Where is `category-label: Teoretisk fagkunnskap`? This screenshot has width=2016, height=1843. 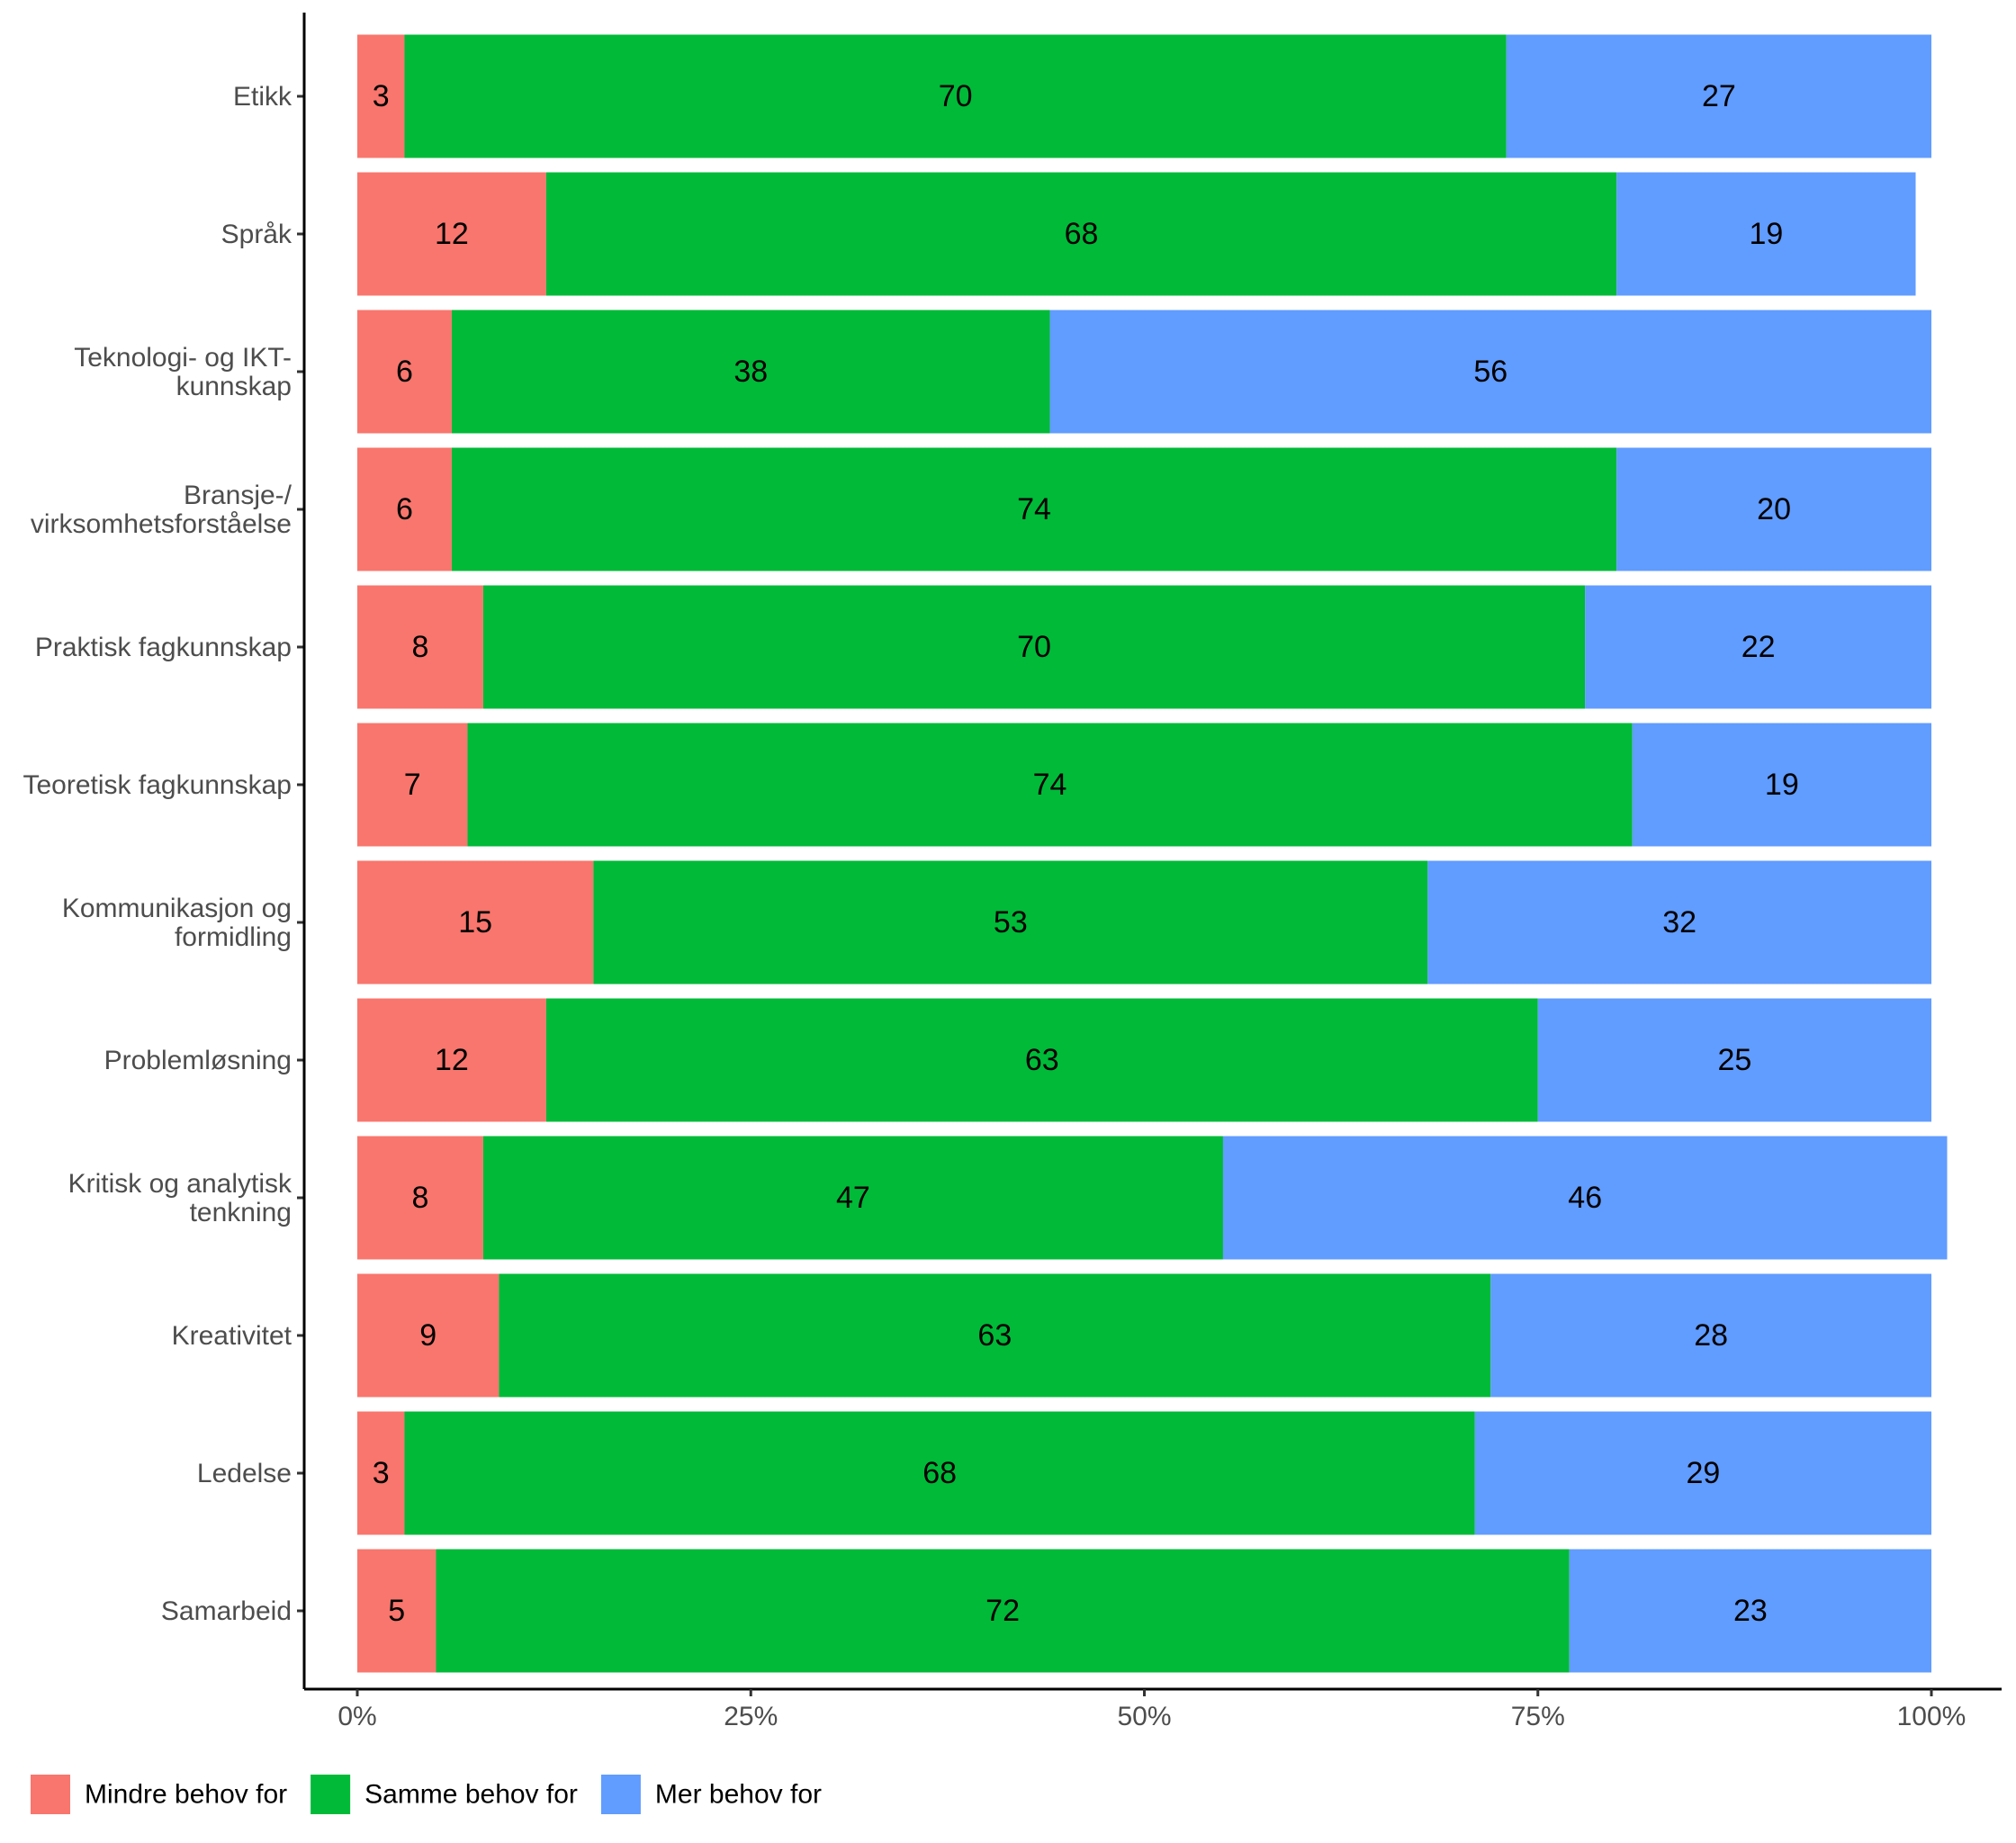 category-label: Teoretisk fagkunnskap is located at coordinates (157, 785).